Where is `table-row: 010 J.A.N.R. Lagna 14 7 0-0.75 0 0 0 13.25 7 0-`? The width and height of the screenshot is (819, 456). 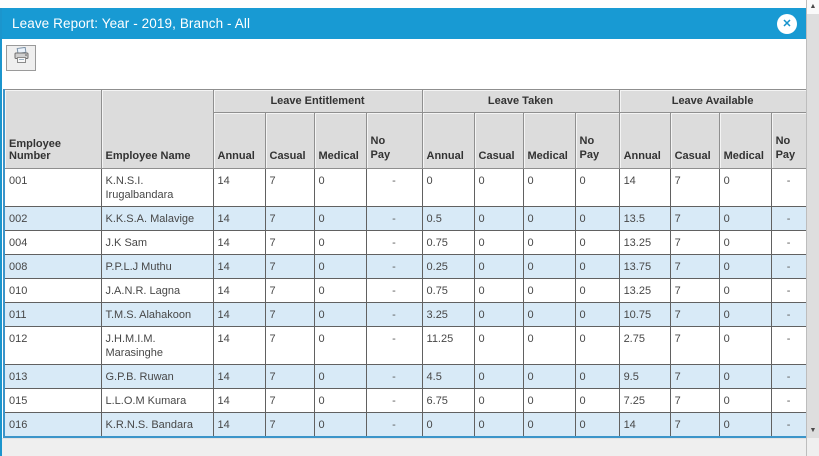 table-row: 010 J.A.N.R. Lagna 14 7 0-0.75 0 0 0 13.25 7 0- is located at coordinates (405, 290).